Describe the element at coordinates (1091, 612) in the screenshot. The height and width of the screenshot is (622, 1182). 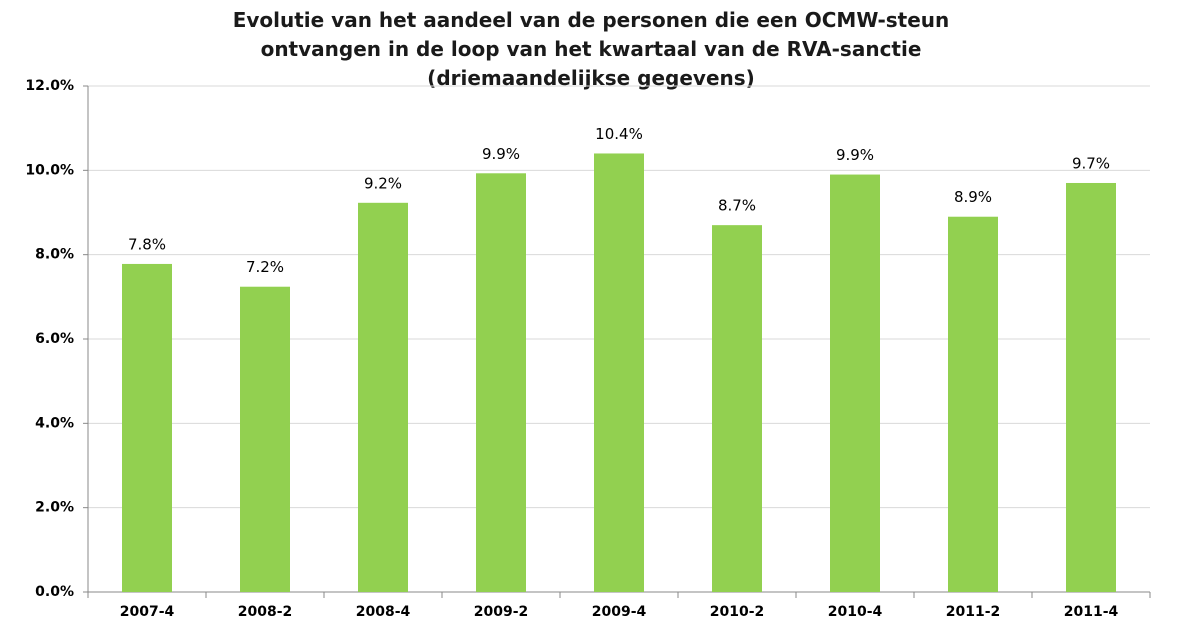
I see `x-tick-label: 2011-4` at that location.